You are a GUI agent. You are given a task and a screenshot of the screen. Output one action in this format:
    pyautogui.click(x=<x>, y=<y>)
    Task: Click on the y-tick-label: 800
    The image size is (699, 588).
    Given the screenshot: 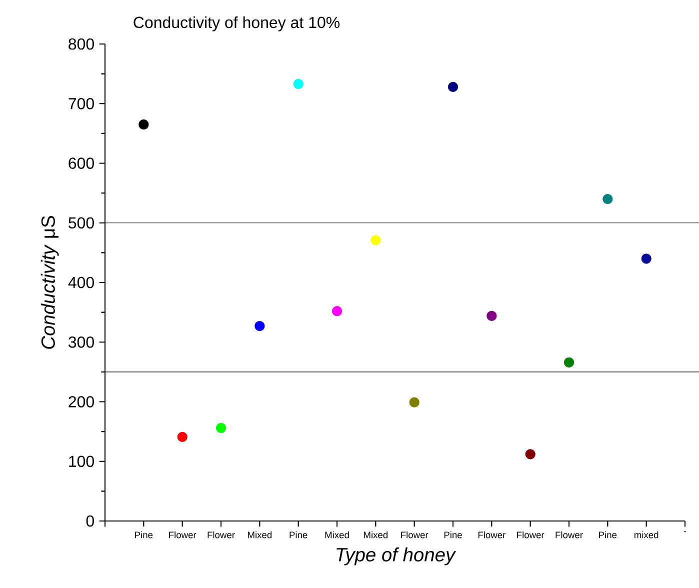 What is the action you would take?
    pyautogui.click(x=81, y=44)
    